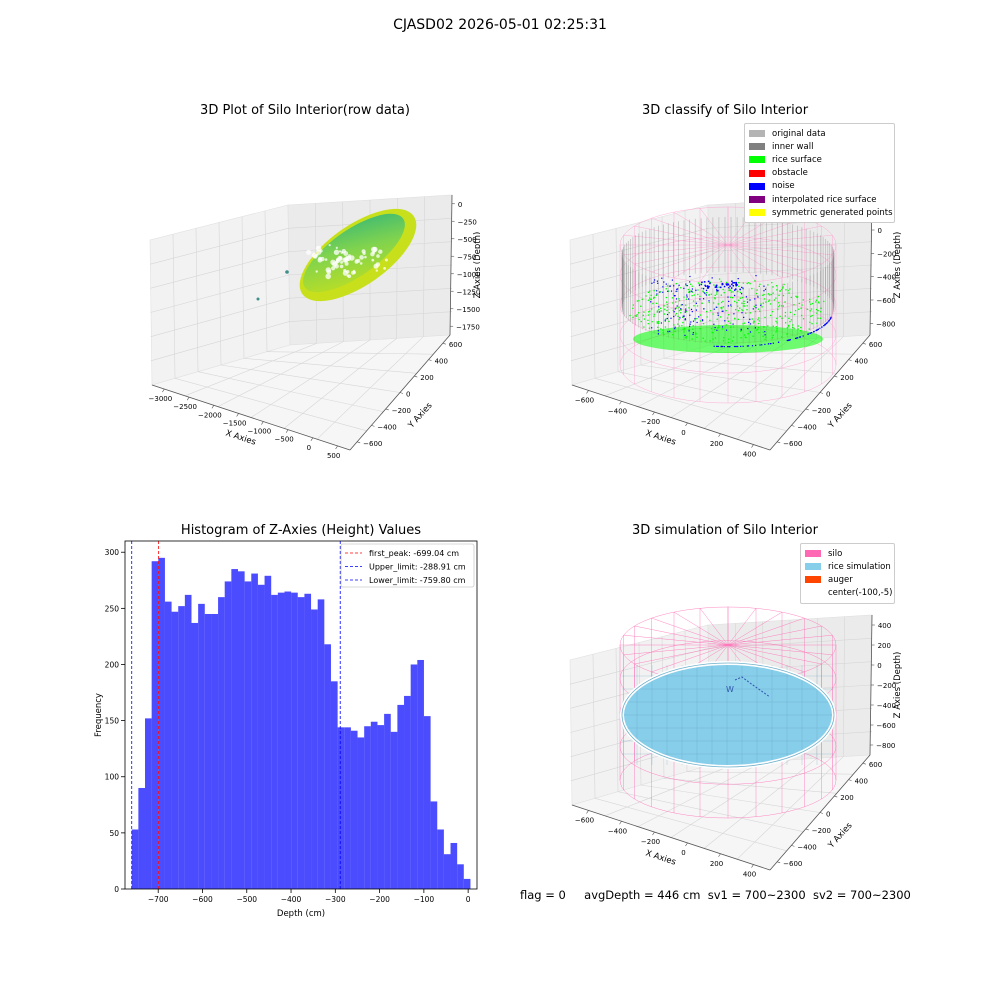 The height and width of the screenshot is (1000, 1000). Describe the element at coordinates (819, 186) in the screenshot. I see `classify-legend-item: noise` at that location.